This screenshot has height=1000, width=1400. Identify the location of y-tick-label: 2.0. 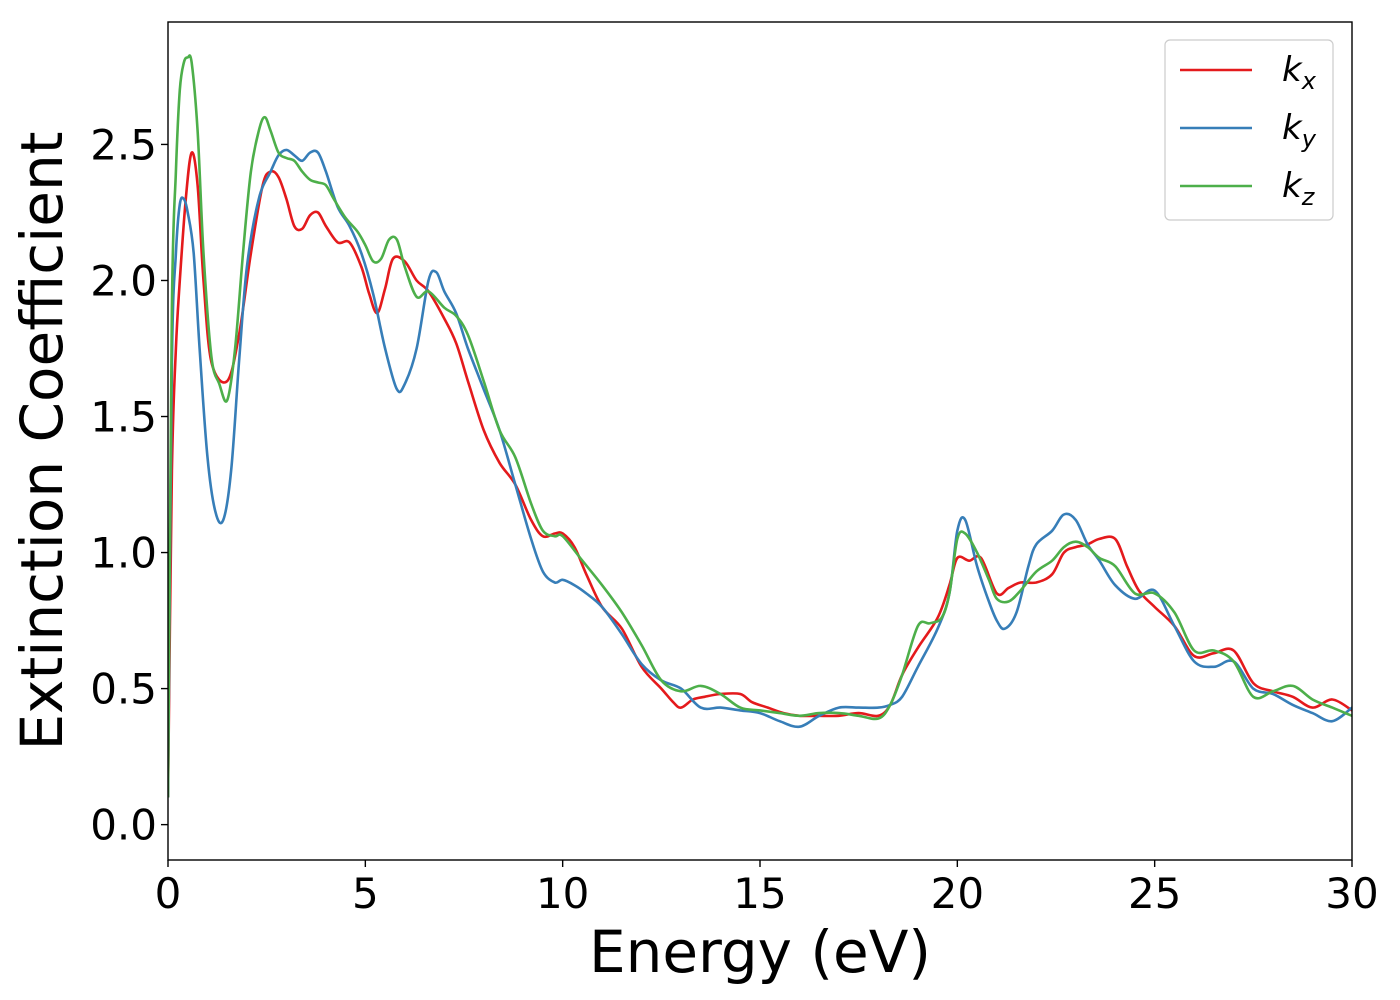
(123, 280).